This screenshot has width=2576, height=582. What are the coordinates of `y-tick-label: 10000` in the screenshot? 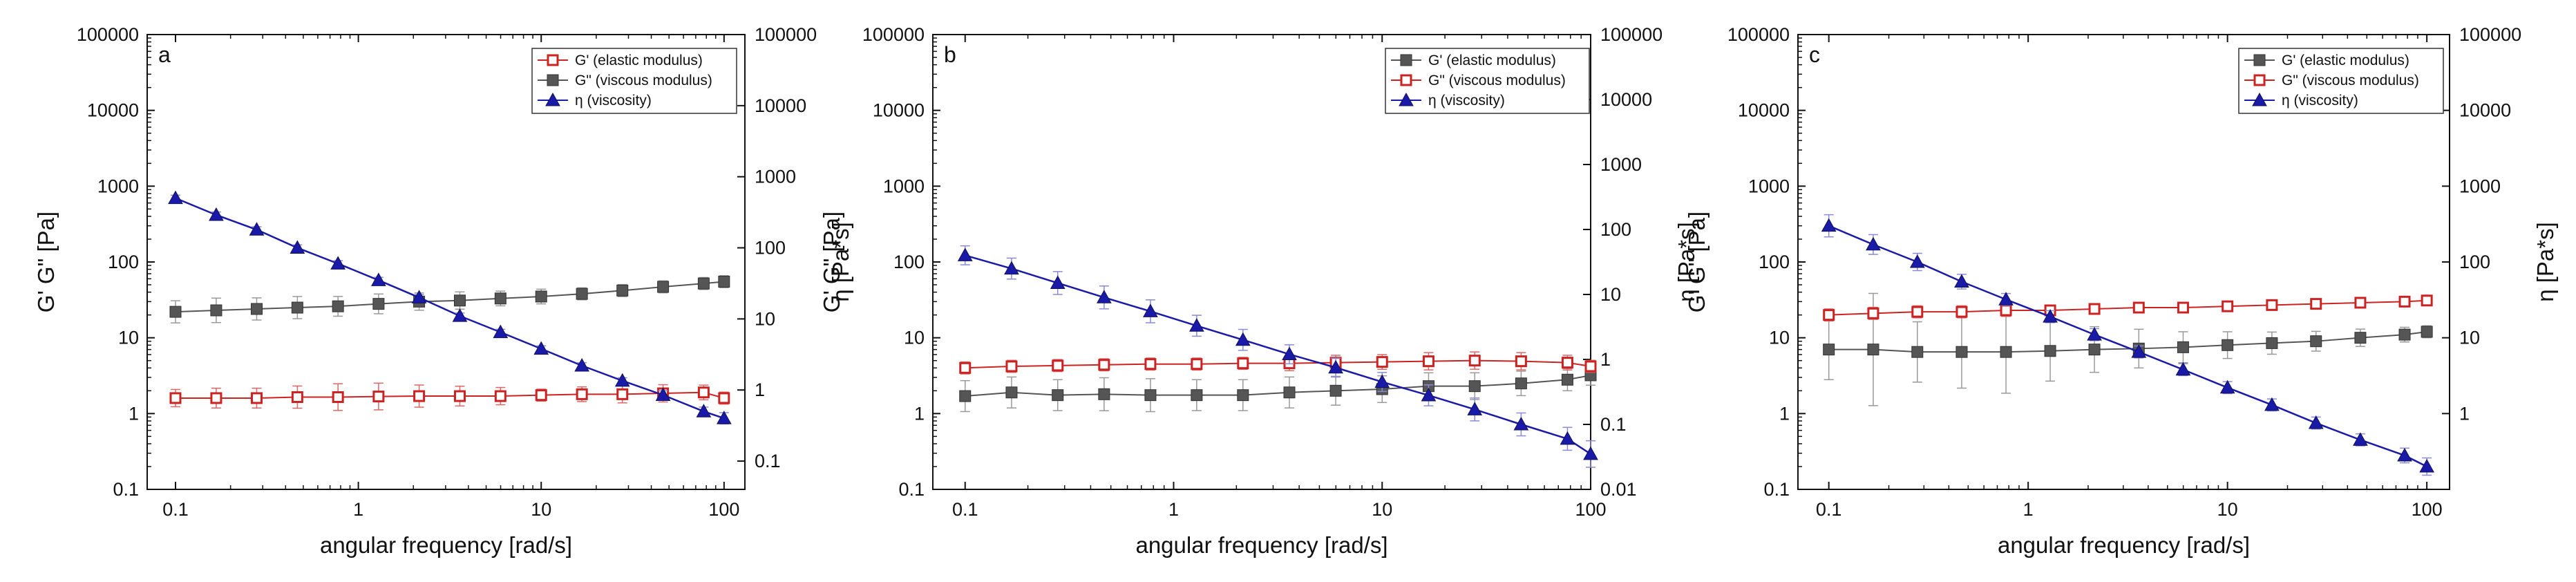 It's located at (1764, 110).